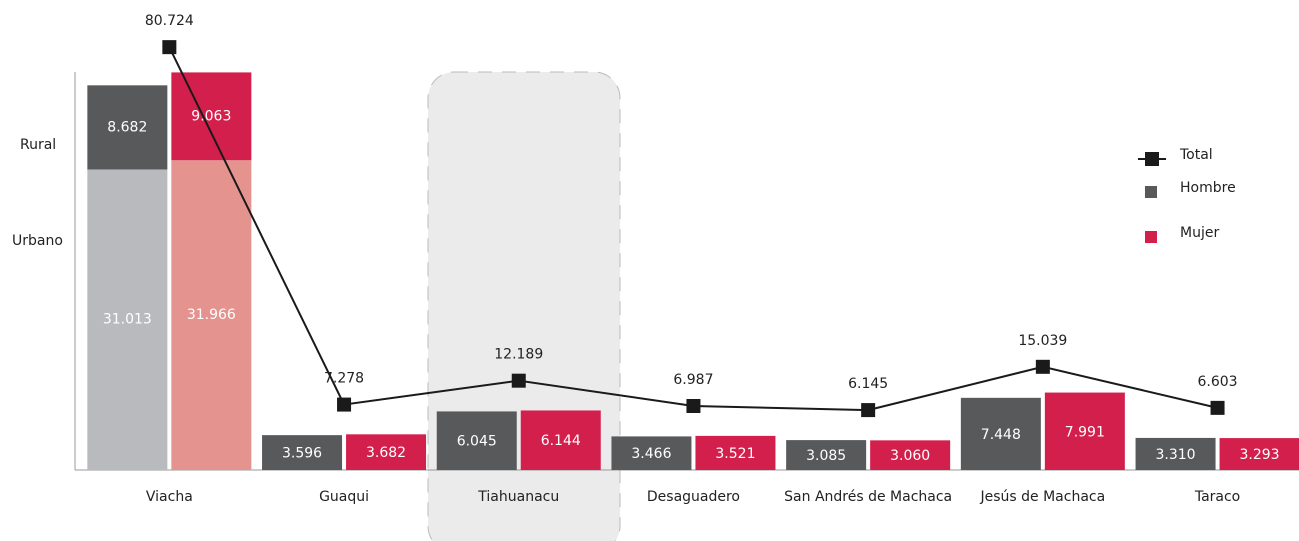 This screenshot has height=541, width=1299. What do you see at coordinates (1199, 233) in the screenshot?
I see `legend-label: Mujer` at bounding box center [1199, 233].